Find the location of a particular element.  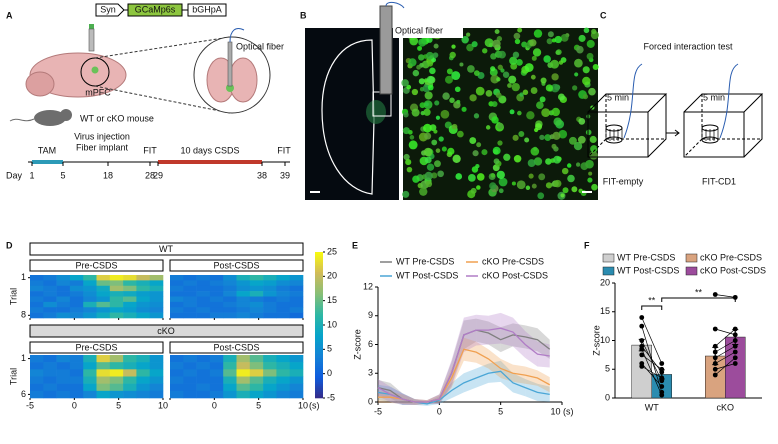

colorbar-label: 10 is located at coordinates (332, 324).